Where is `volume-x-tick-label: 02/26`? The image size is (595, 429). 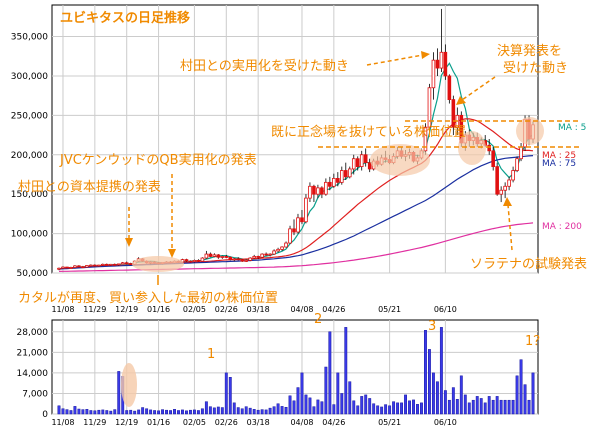 volume-x-tick-label: 02/26 is located at coordinates (226, 422).